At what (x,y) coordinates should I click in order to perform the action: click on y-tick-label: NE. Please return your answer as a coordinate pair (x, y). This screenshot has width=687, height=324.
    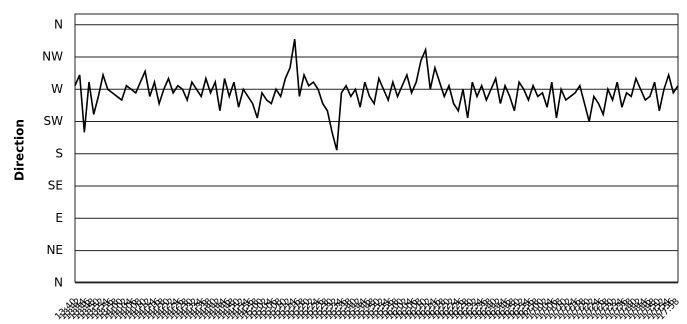
    Looking at the image, I should click on (54, 250).